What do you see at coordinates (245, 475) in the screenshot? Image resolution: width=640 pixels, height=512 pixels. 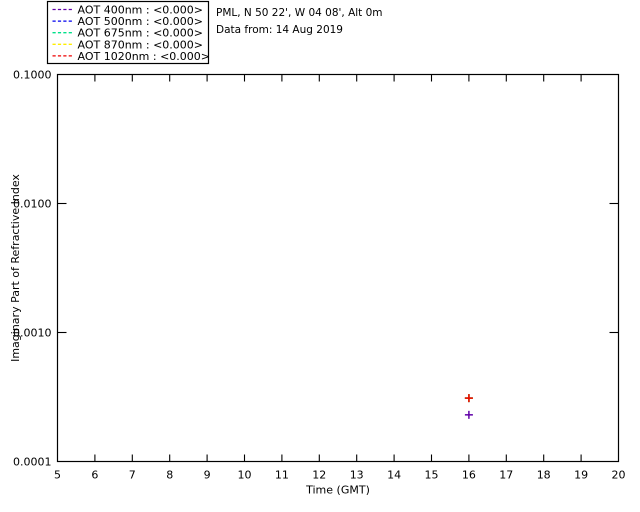 I see `x-tick-label: 10` at bounding box center [245, 475].